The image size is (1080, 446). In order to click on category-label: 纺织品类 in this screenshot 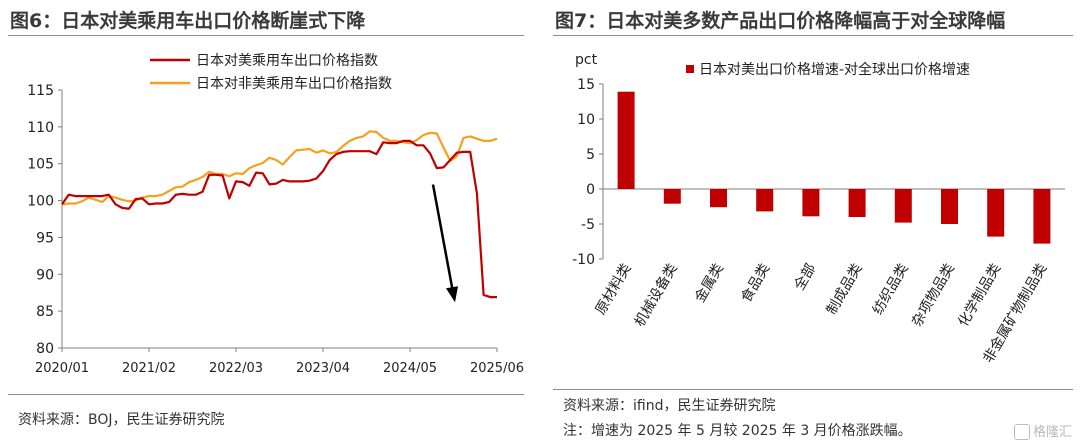, I will do `click(891, 289)`.